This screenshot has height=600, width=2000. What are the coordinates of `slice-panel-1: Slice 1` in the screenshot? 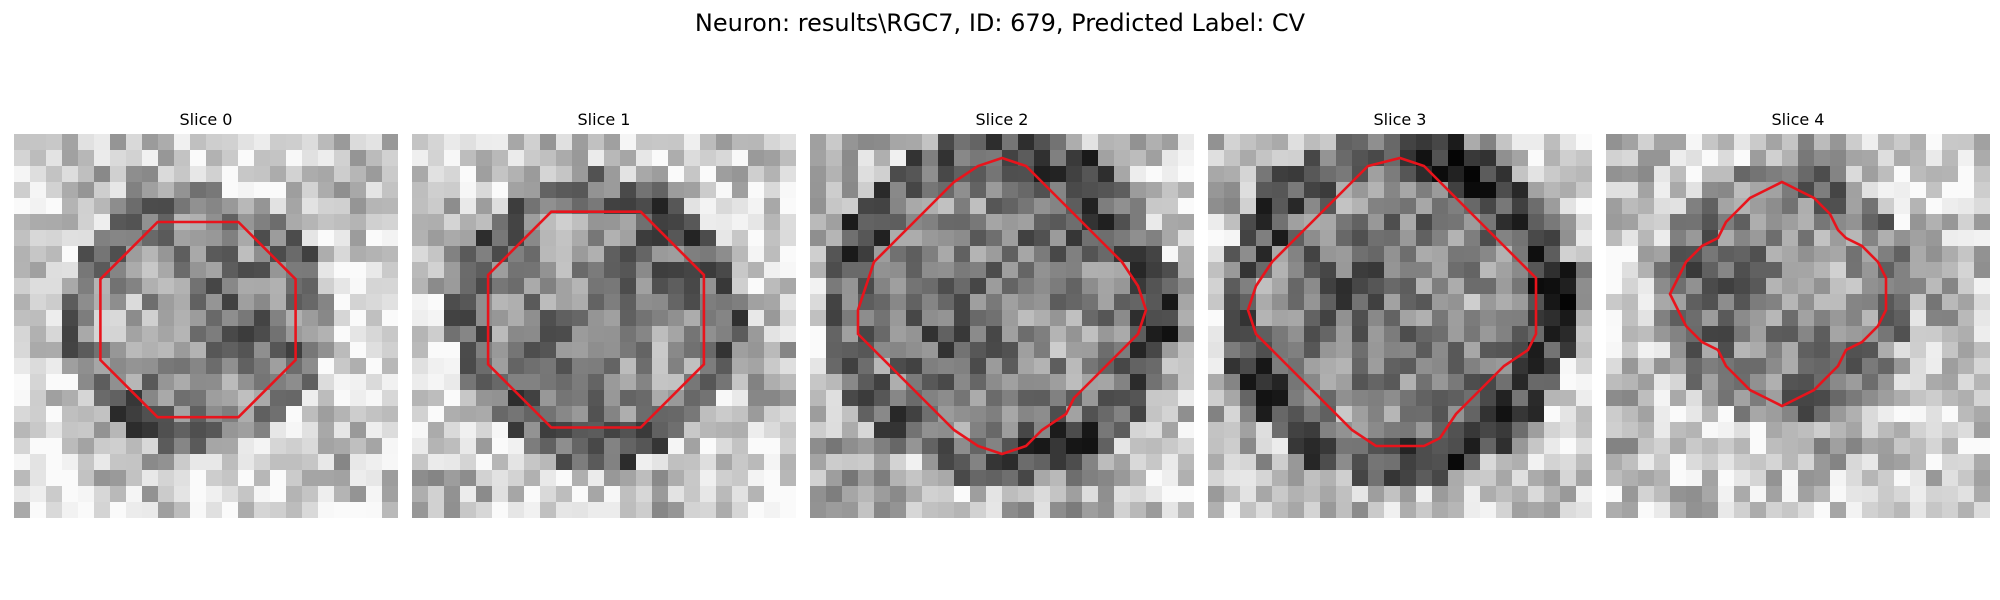 It's located at (604, 317).